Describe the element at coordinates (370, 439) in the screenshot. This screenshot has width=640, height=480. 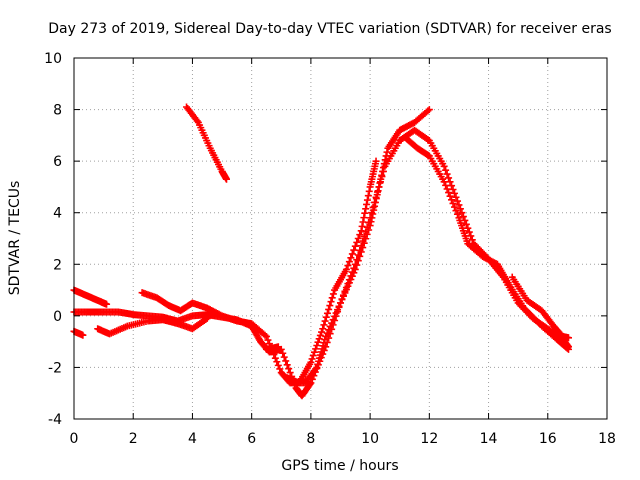
I see `x-tick-label: 10` at that location.